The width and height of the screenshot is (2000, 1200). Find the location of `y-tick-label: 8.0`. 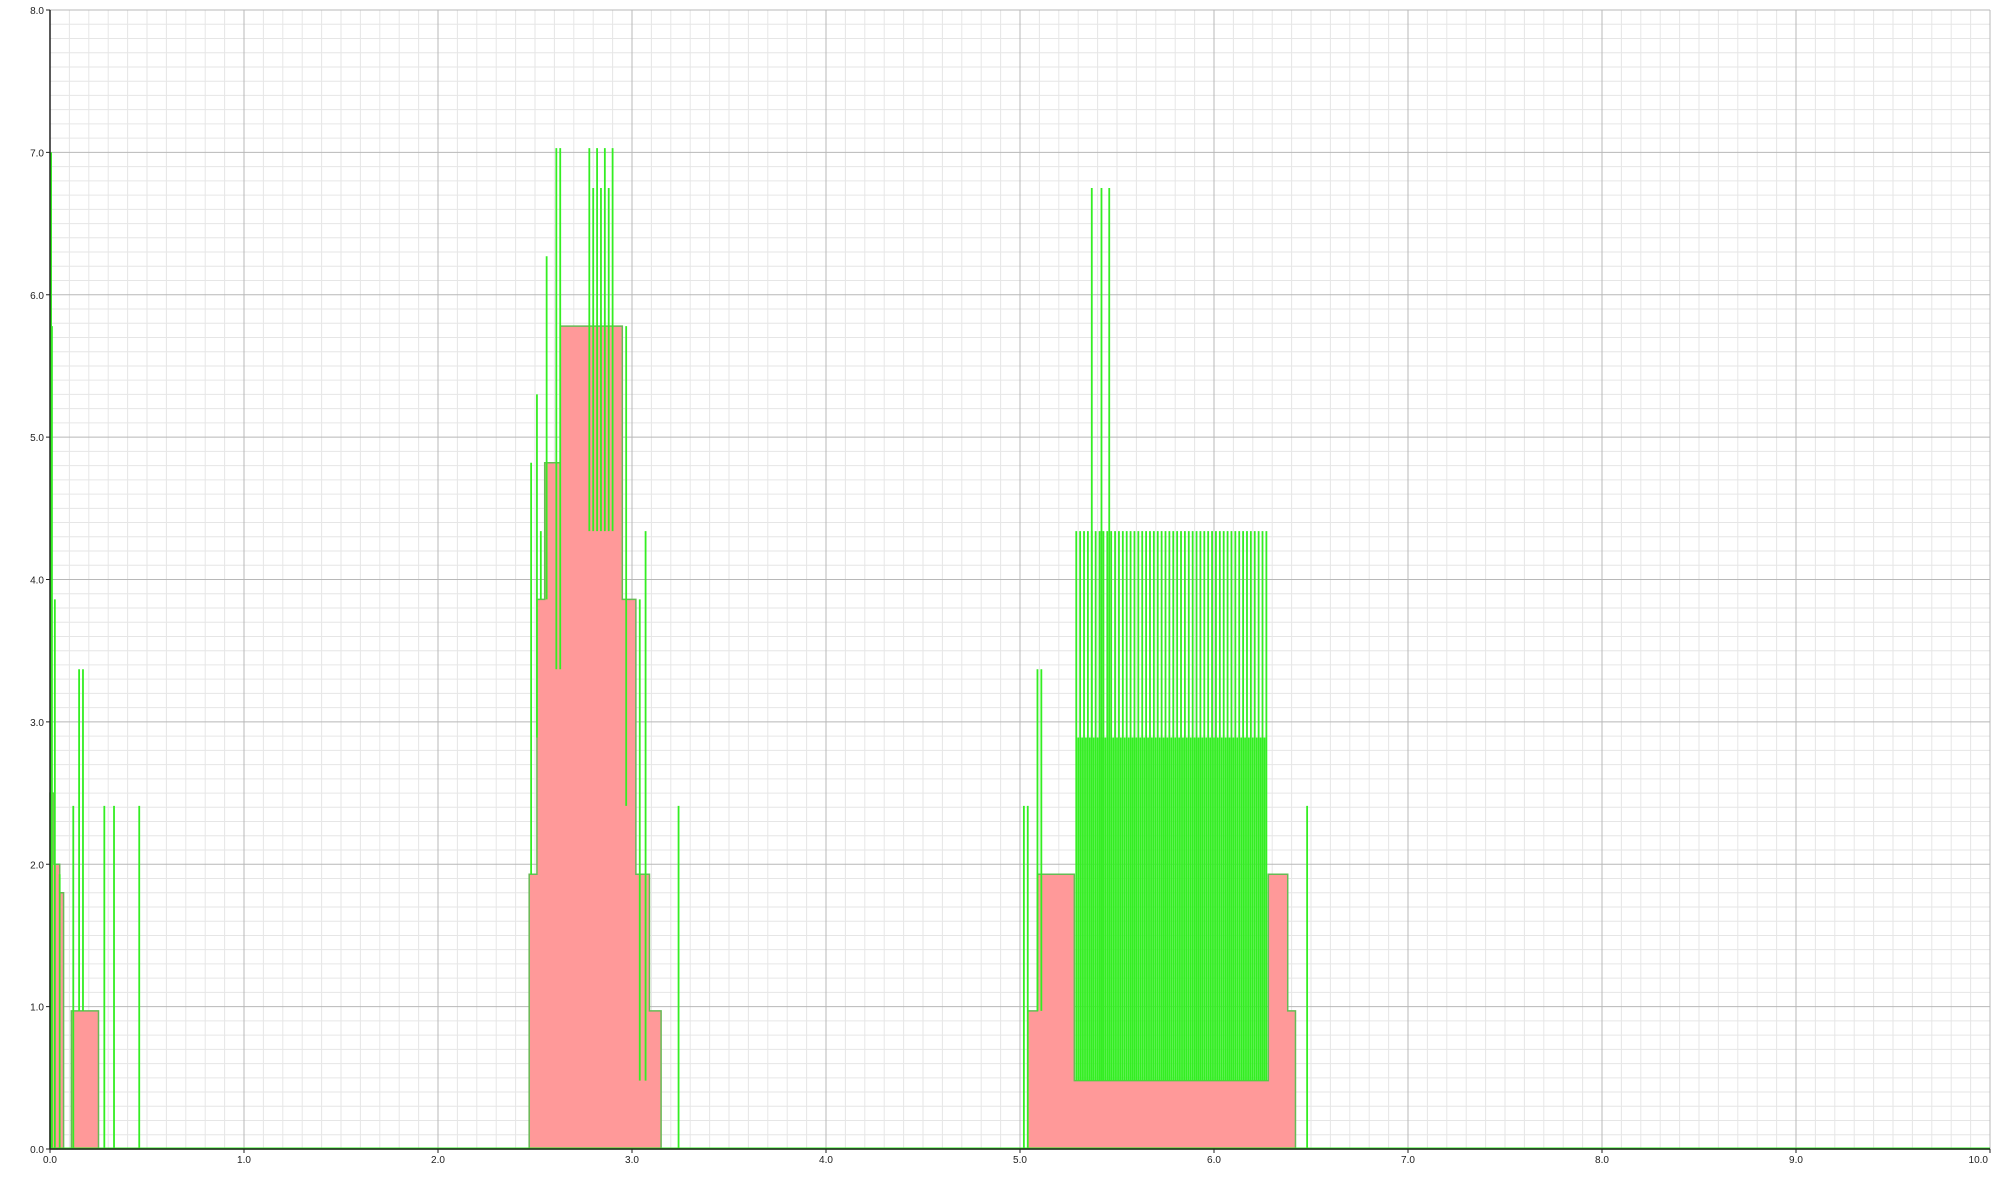

y-tick-label: 8.0 is located at coordinates (37, 11).